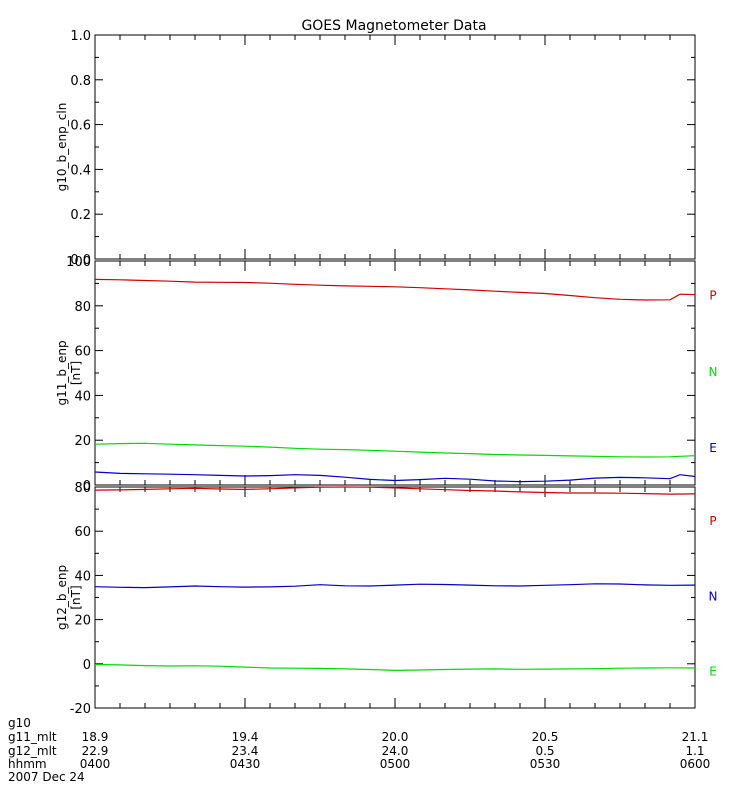 The height and width of the screenshot is (800, 750). What do you see at coordinates (32, 737) in the screenshot?
I see `footer-row-label: g11_mlt` at bounding box center [32, 737].